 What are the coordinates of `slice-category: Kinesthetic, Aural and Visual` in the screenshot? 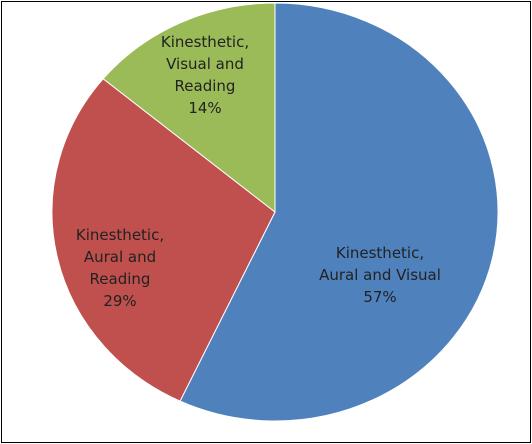 It's located at (380, 264).